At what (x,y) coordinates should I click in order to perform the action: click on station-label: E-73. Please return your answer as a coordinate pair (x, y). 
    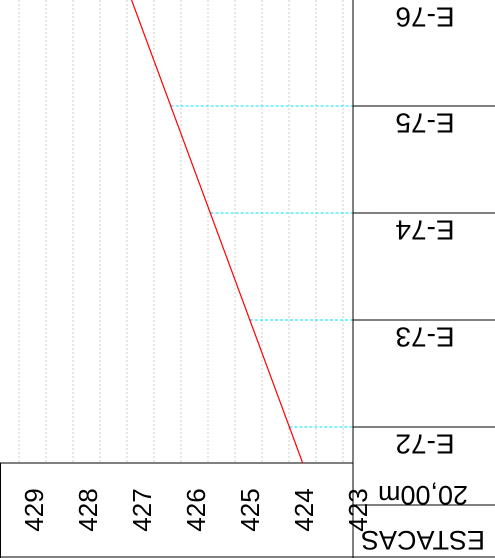
    Looking at the image, I should click on (424, 337).